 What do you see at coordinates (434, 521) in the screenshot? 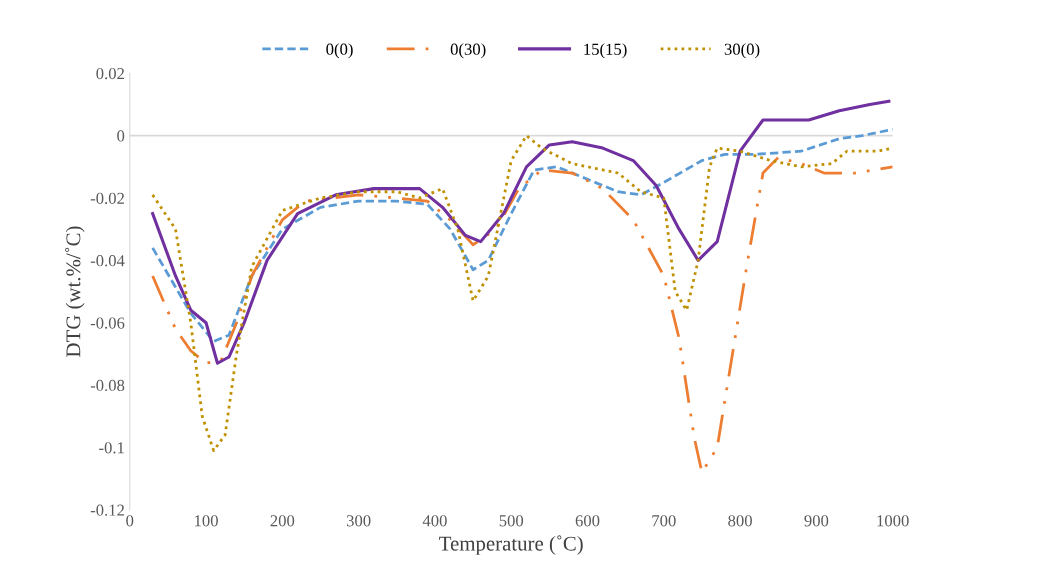
I see `x-tick-label: 400` at bounding box center [434, 521].